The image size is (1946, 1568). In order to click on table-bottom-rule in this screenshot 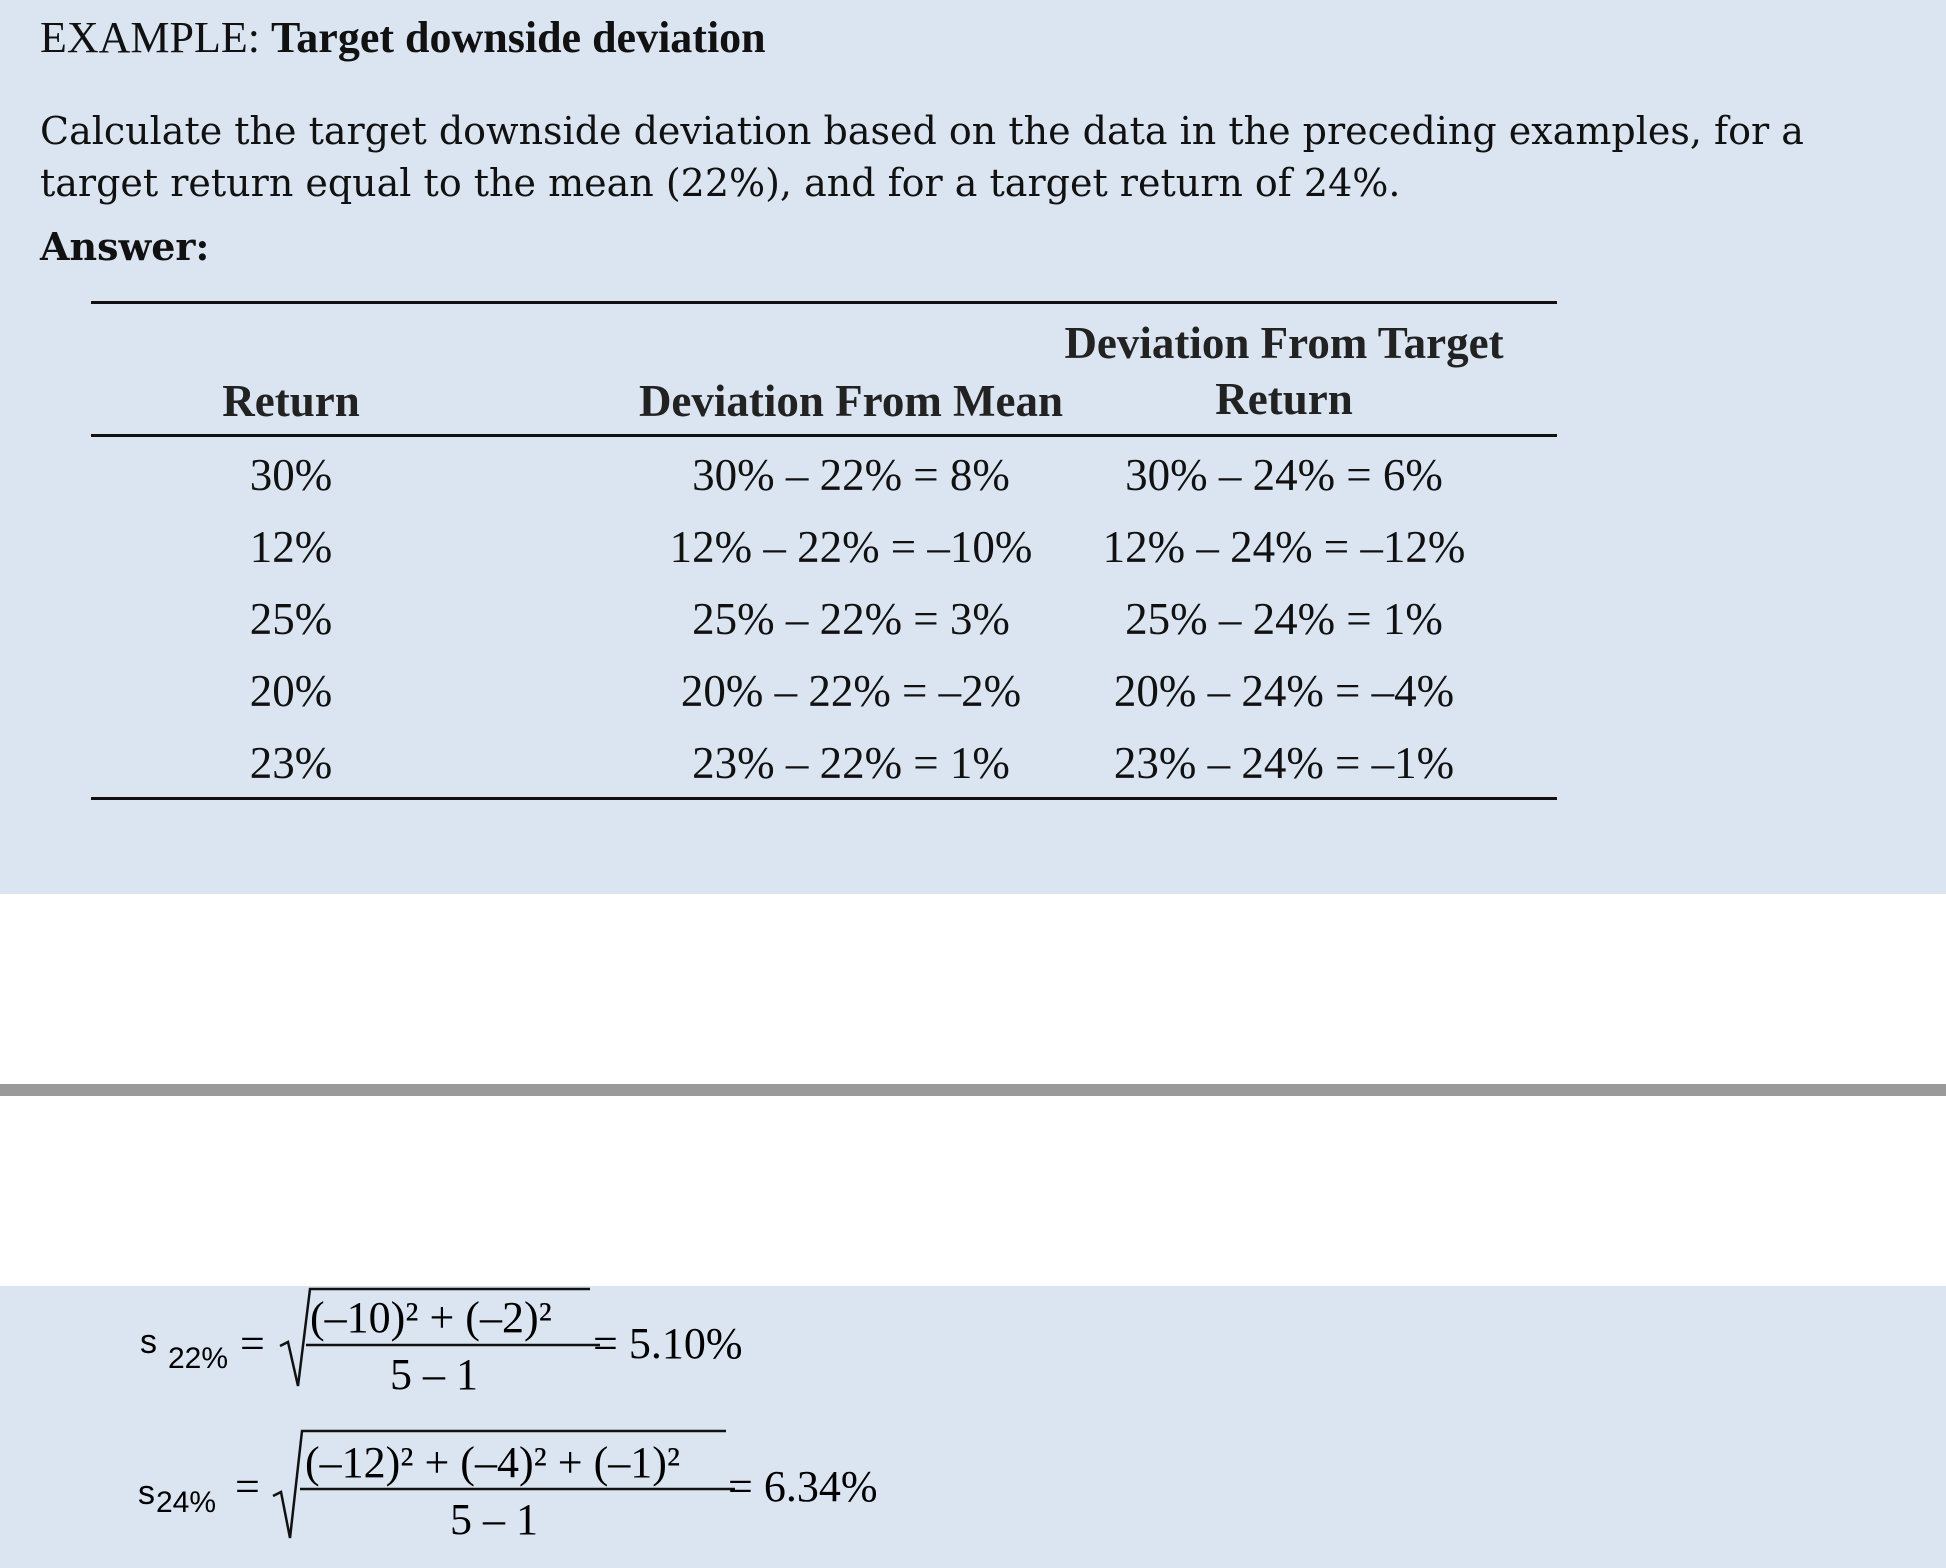, I will do `click(824, 798)`.